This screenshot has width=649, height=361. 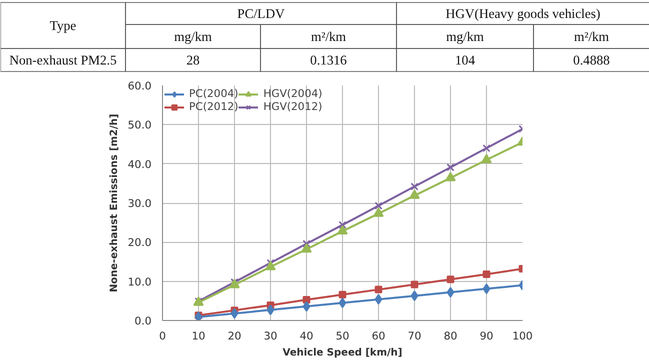 What do you see at coordinates (114, 203) in the screenshot?
I see `y-axis-title: None-exhaust Emissions [m2/h]` at bounding box center [114, 203].